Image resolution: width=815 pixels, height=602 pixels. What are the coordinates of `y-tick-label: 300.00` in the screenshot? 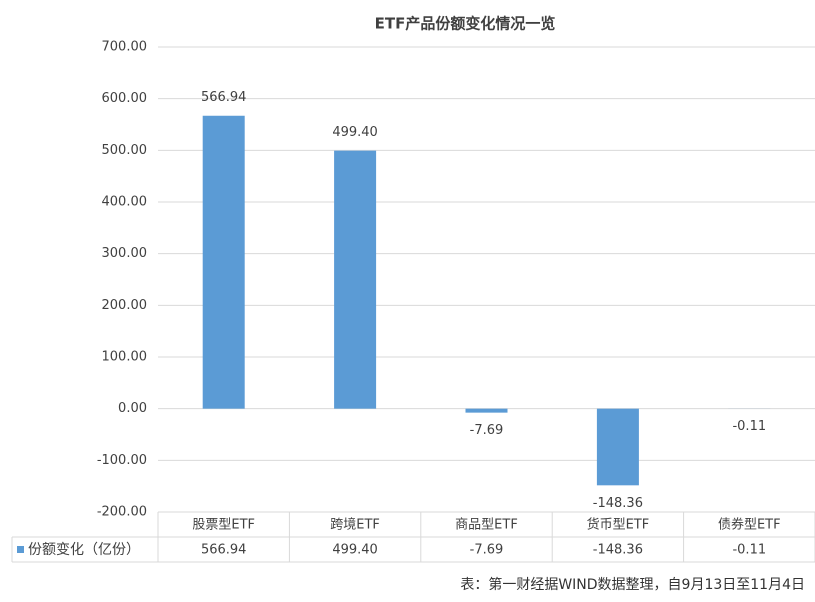 It's located at (125, 253).